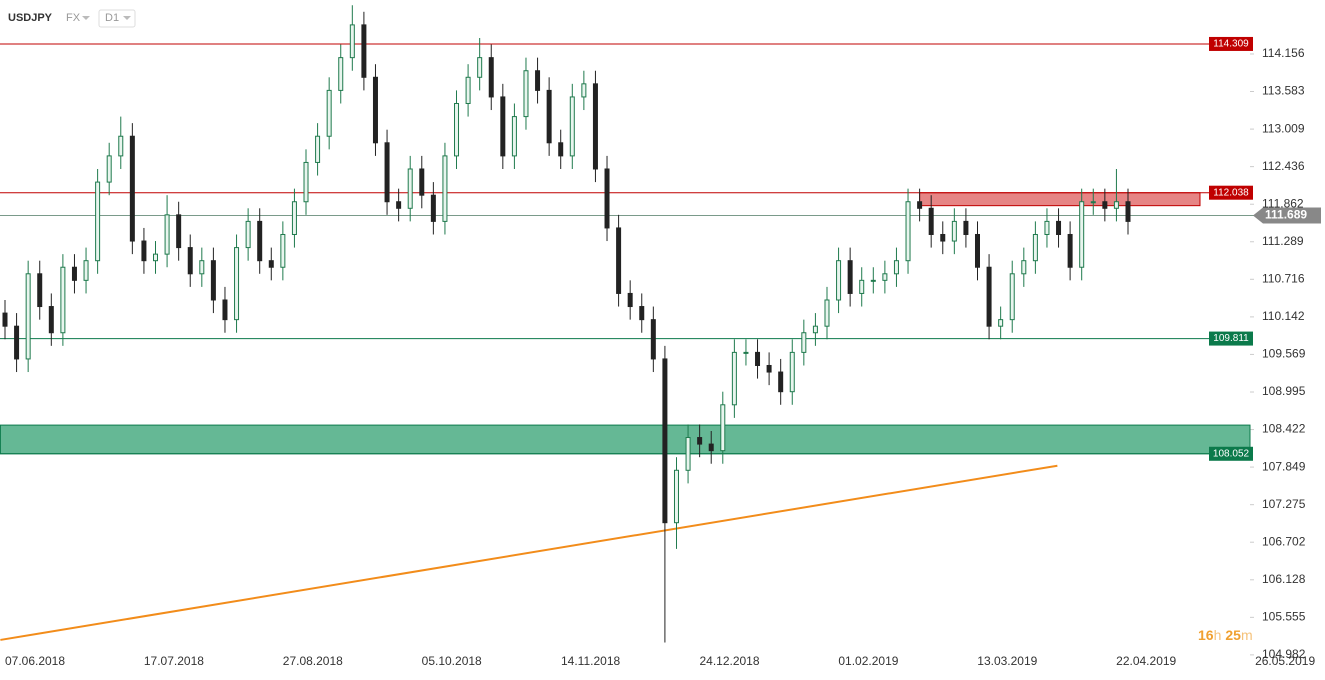 This screenshot has width=1325, height=680. I want to click on x-tick-label: 14.11.2018, so click(590, 661).